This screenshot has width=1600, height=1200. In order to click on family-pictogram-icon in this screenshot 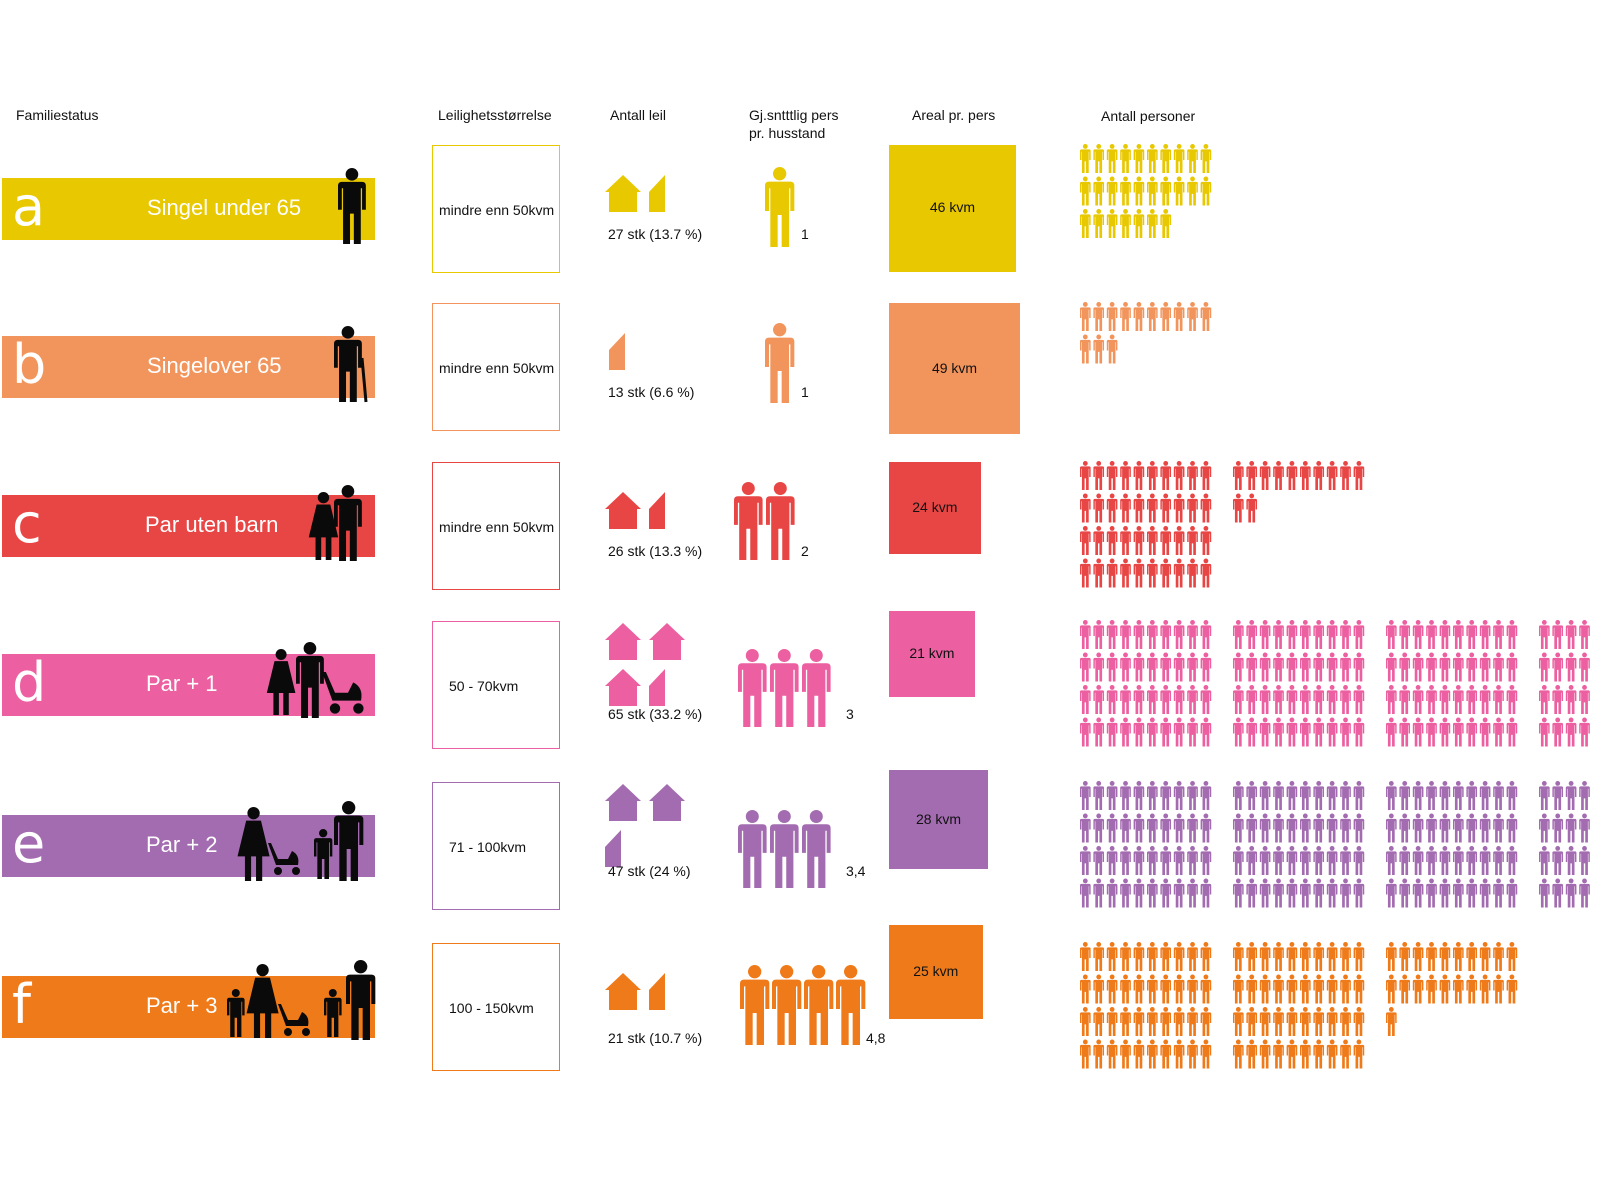, I will do `click(335, 523)`.